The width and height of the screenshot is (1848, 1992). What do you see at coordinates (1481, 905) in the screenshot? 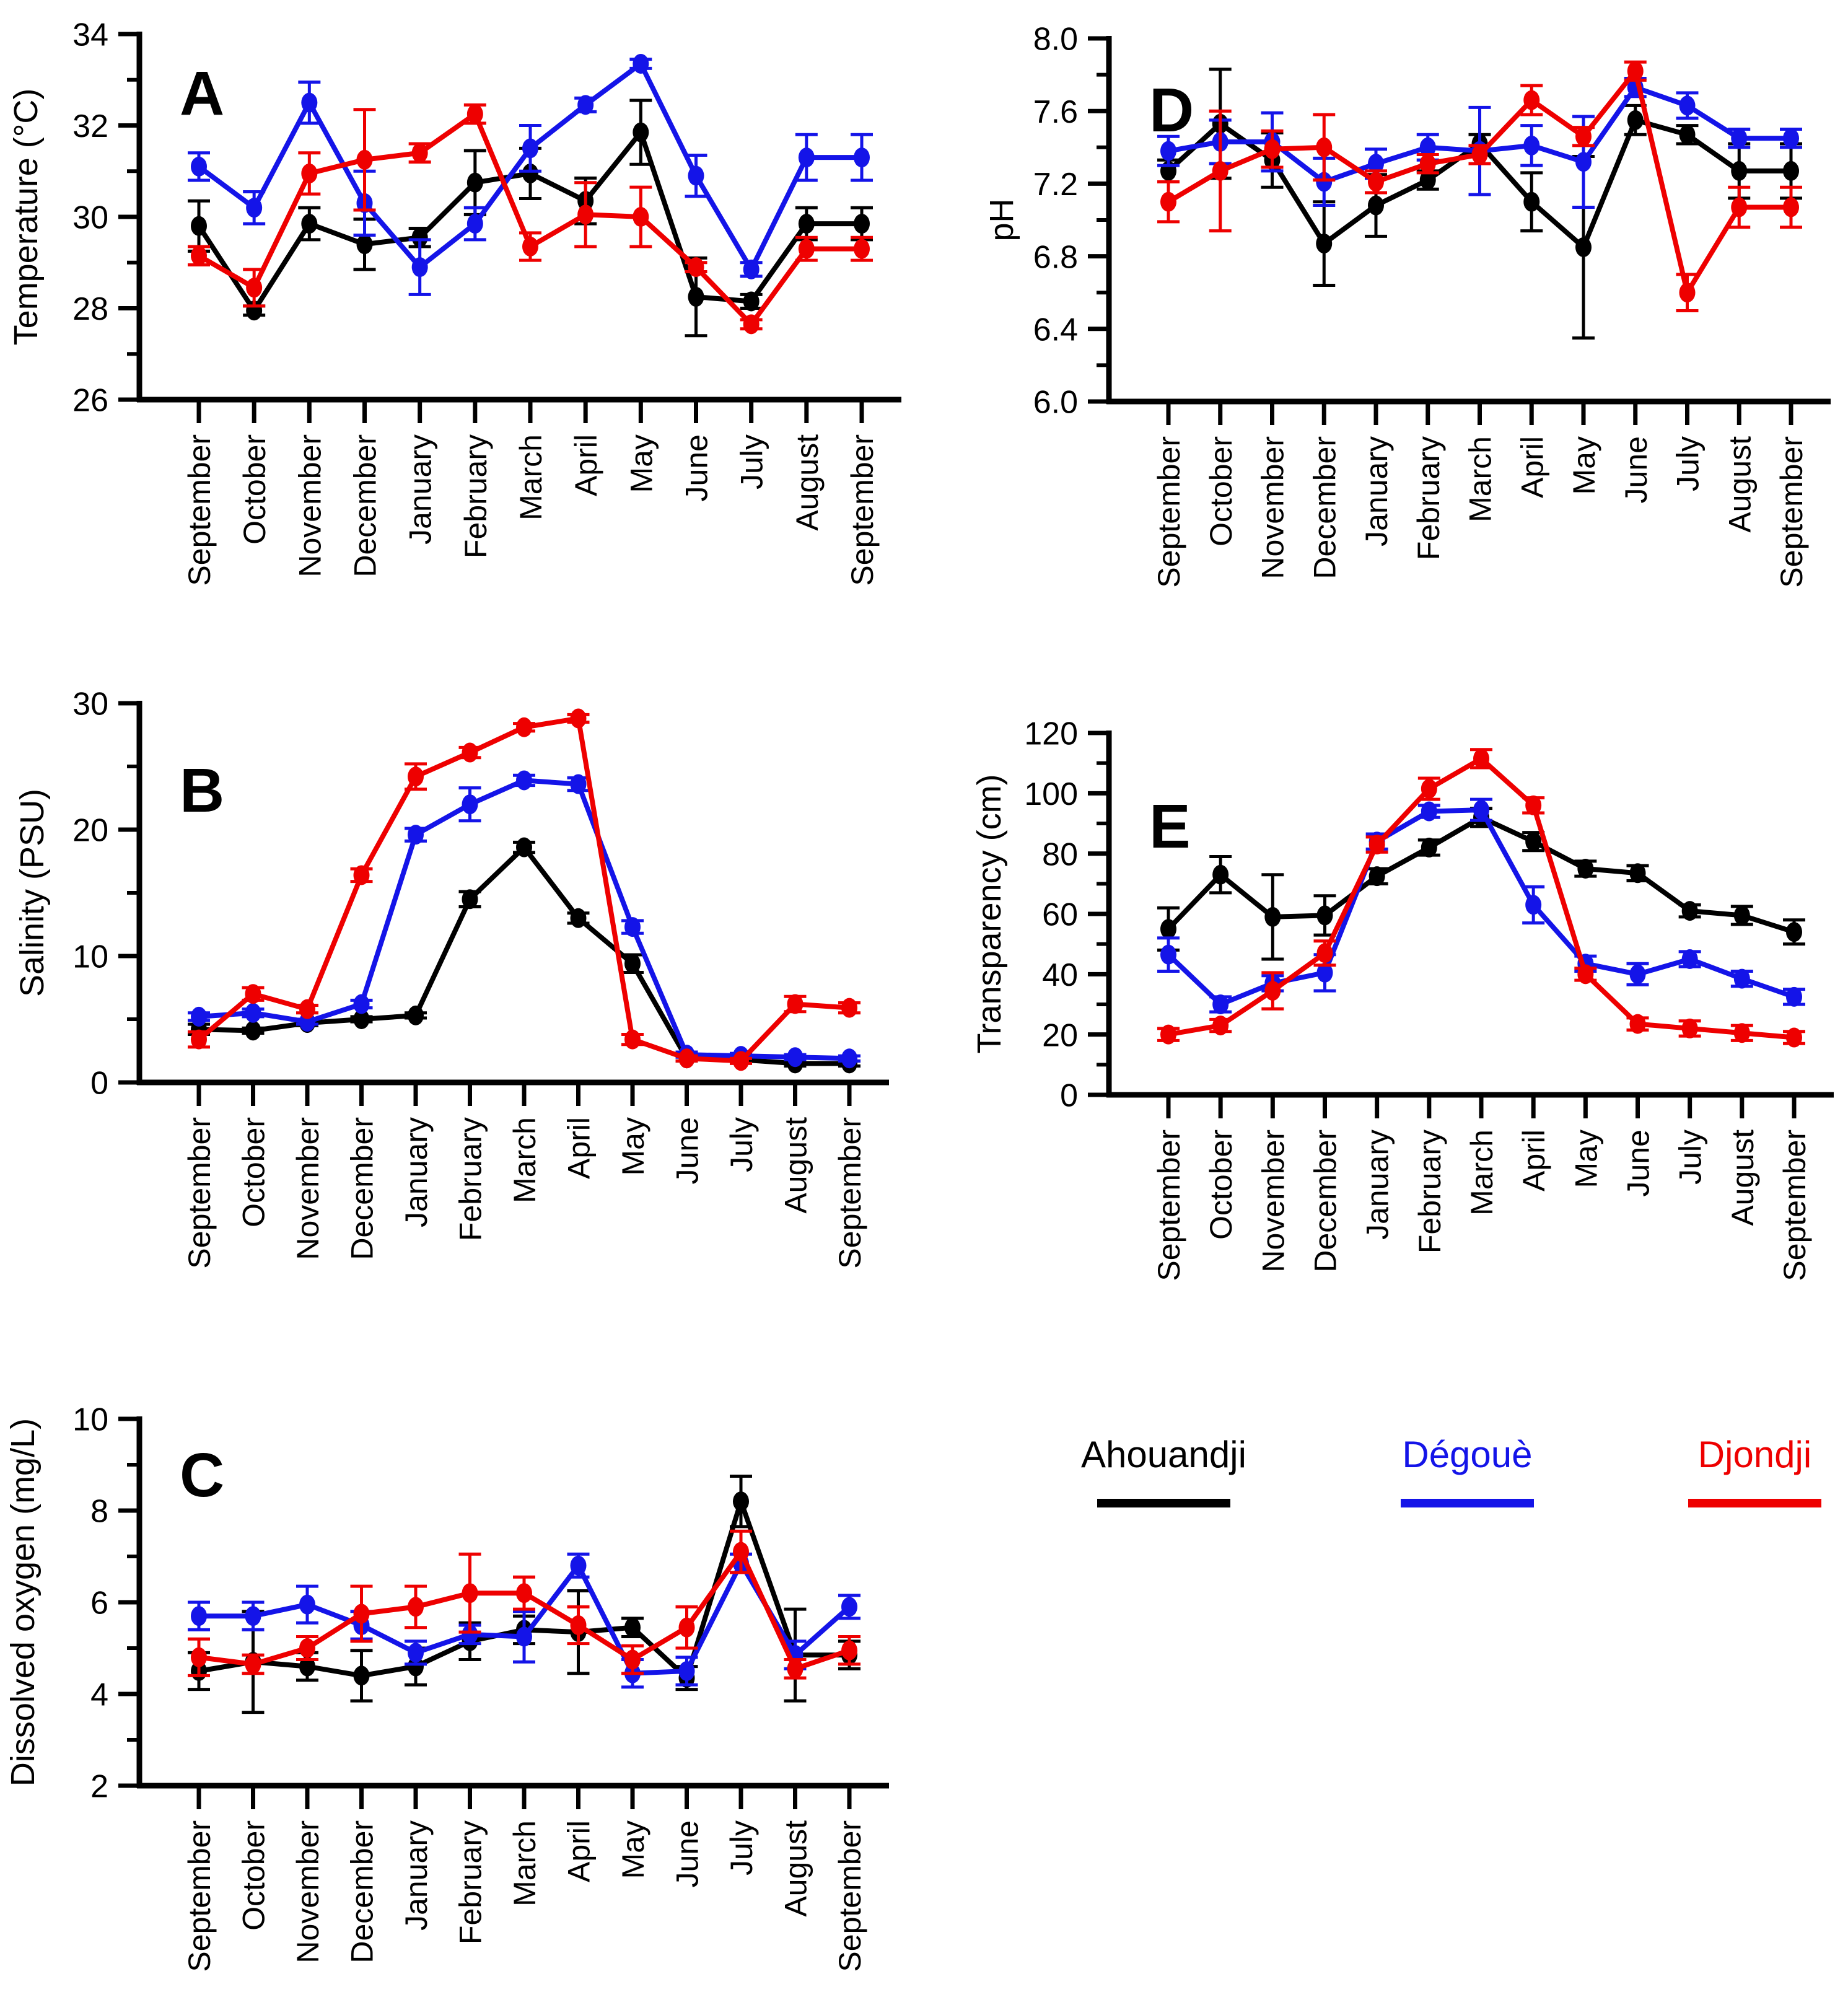
I see `series-dégouè` at bounding box center [1481, 905].